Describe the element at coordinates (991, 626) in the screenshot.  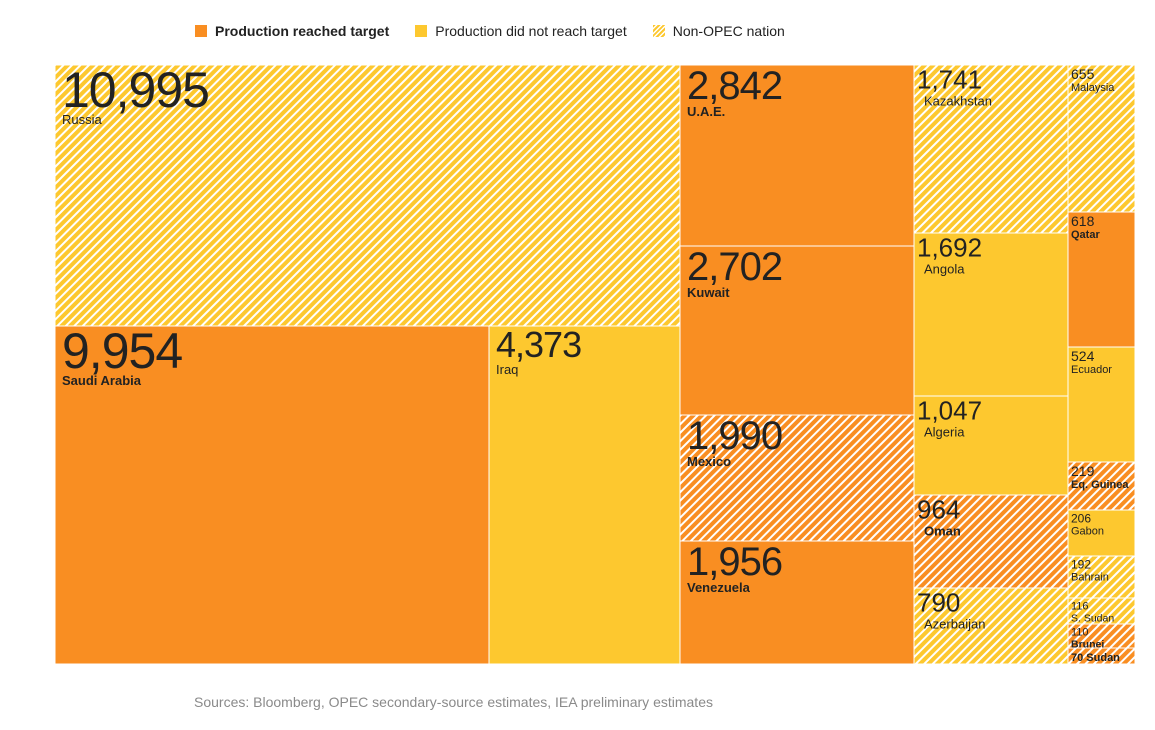
I see `tile-rect-azerbaijan` at that location.